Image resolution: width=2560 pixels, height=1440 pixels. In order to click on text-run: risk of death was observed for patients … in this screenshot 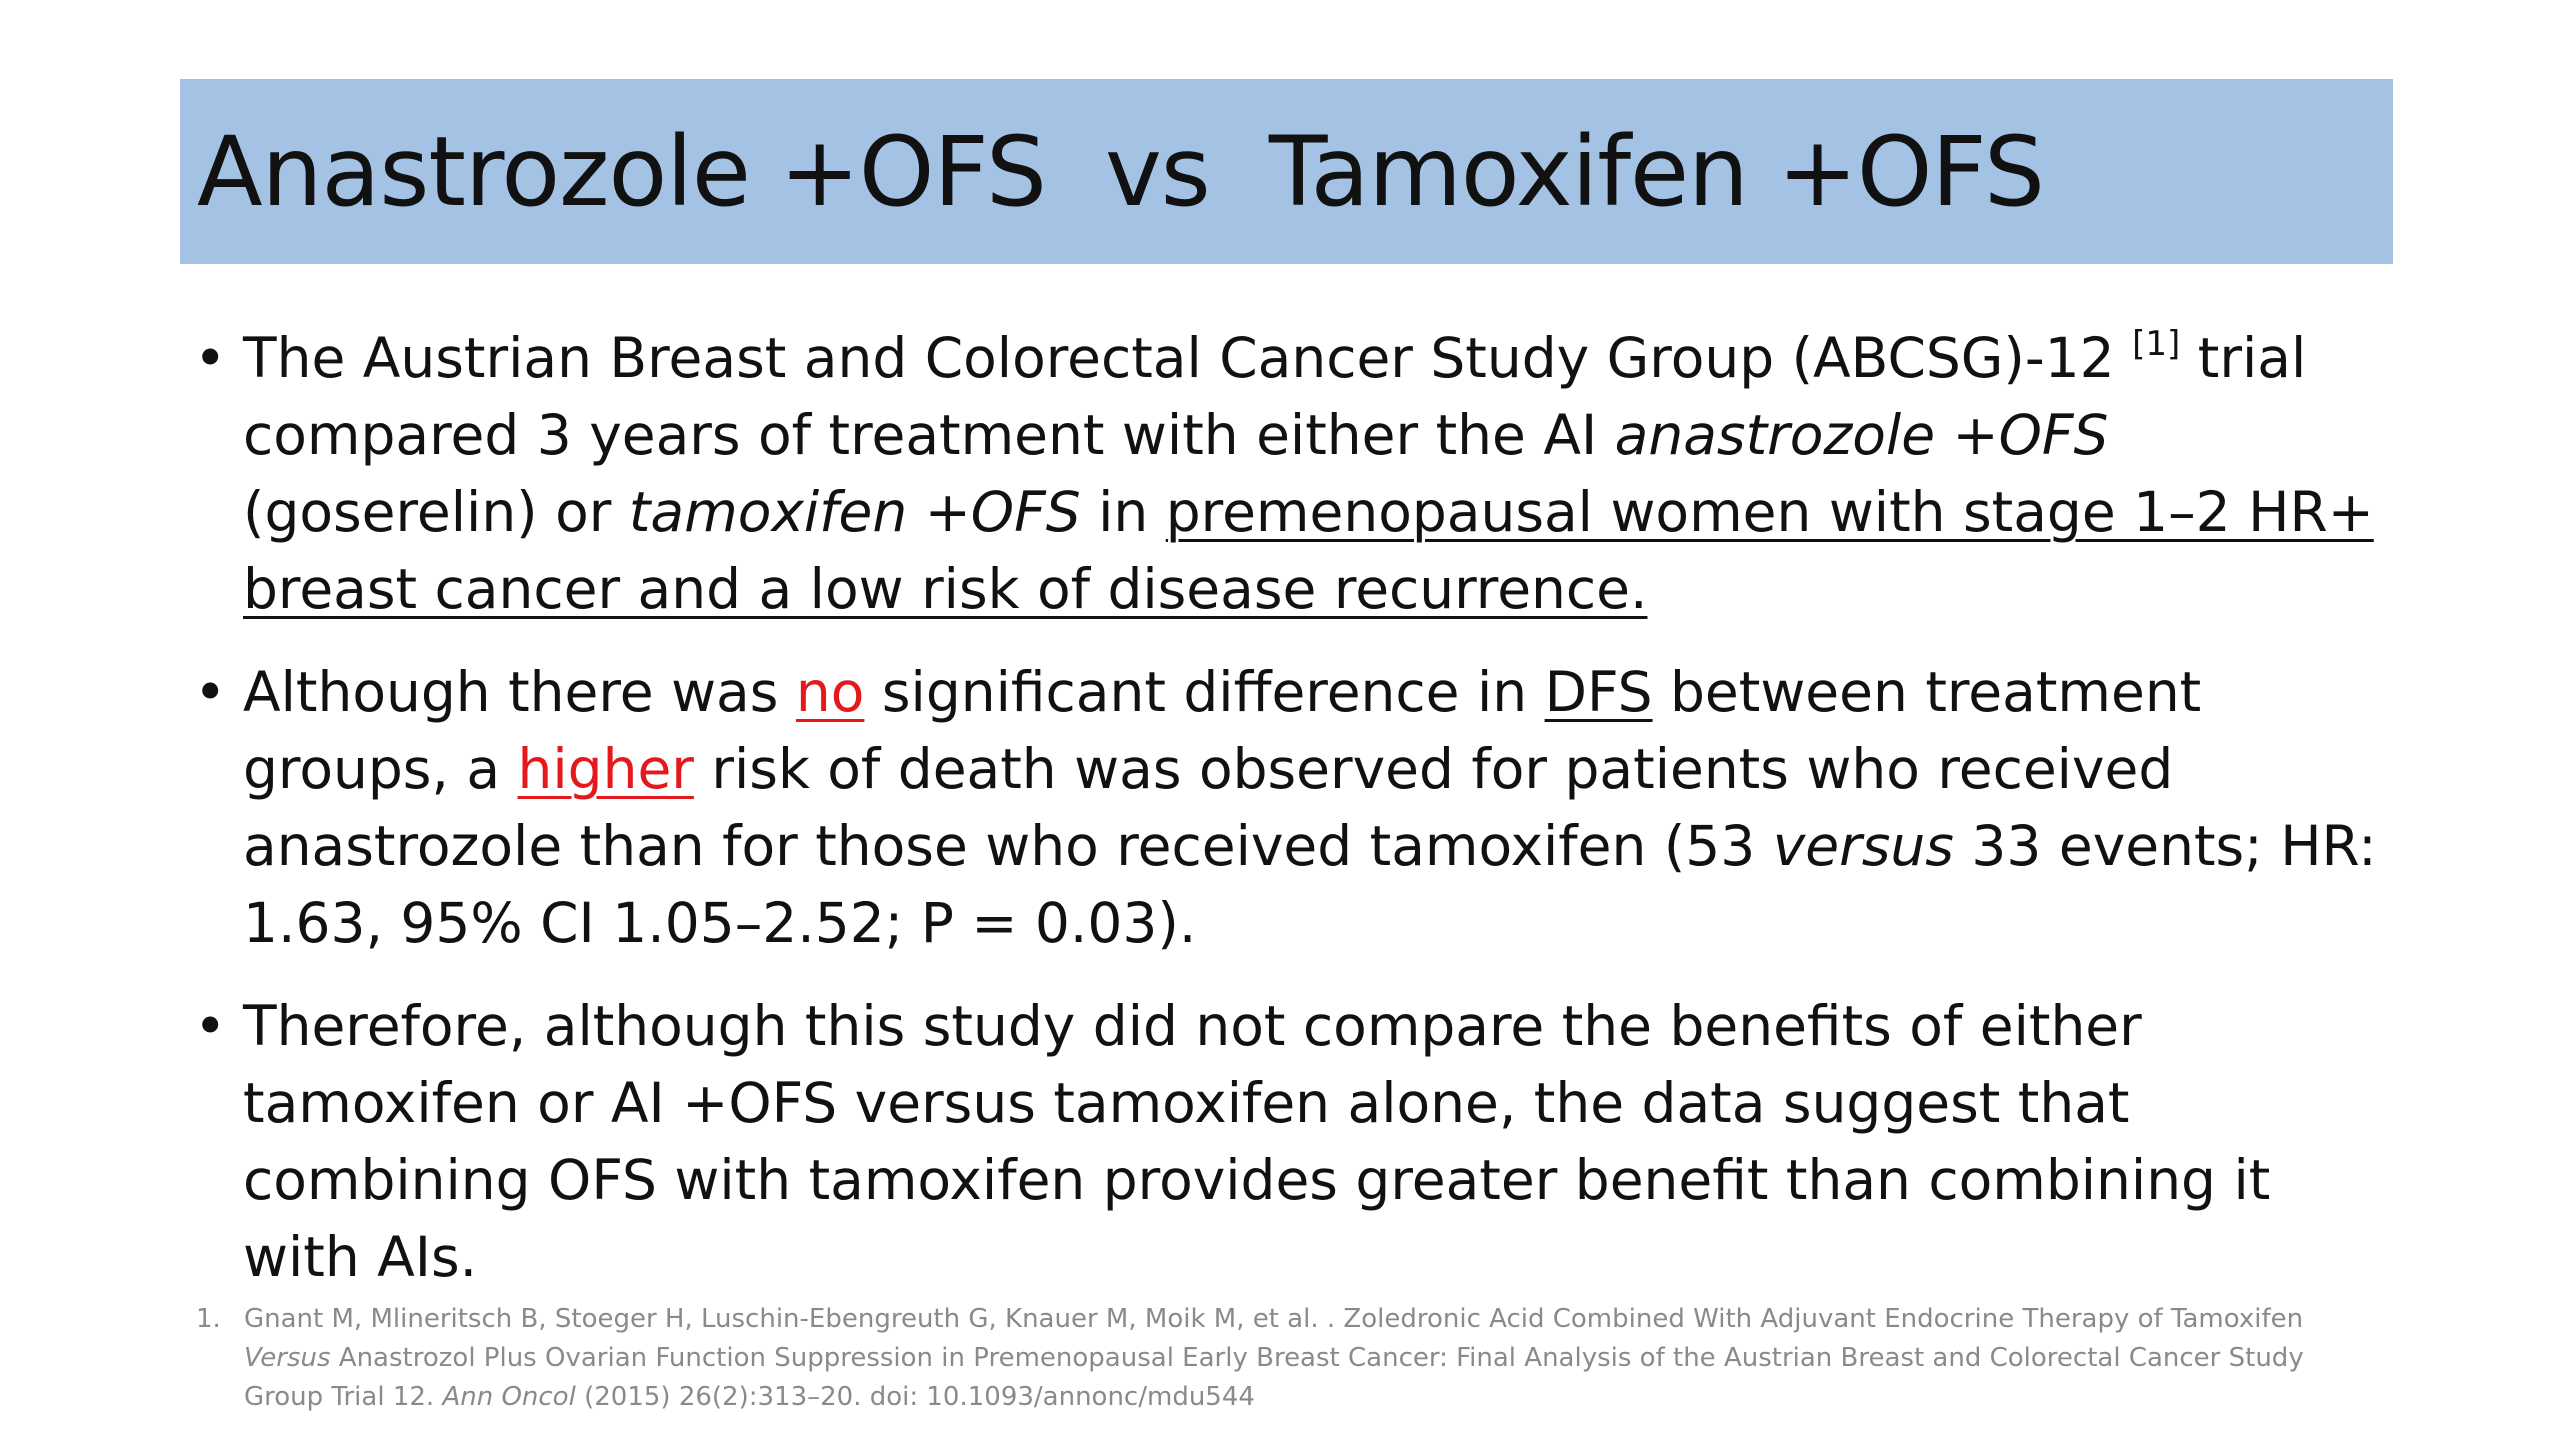, I will do `click(1208, 807)`.